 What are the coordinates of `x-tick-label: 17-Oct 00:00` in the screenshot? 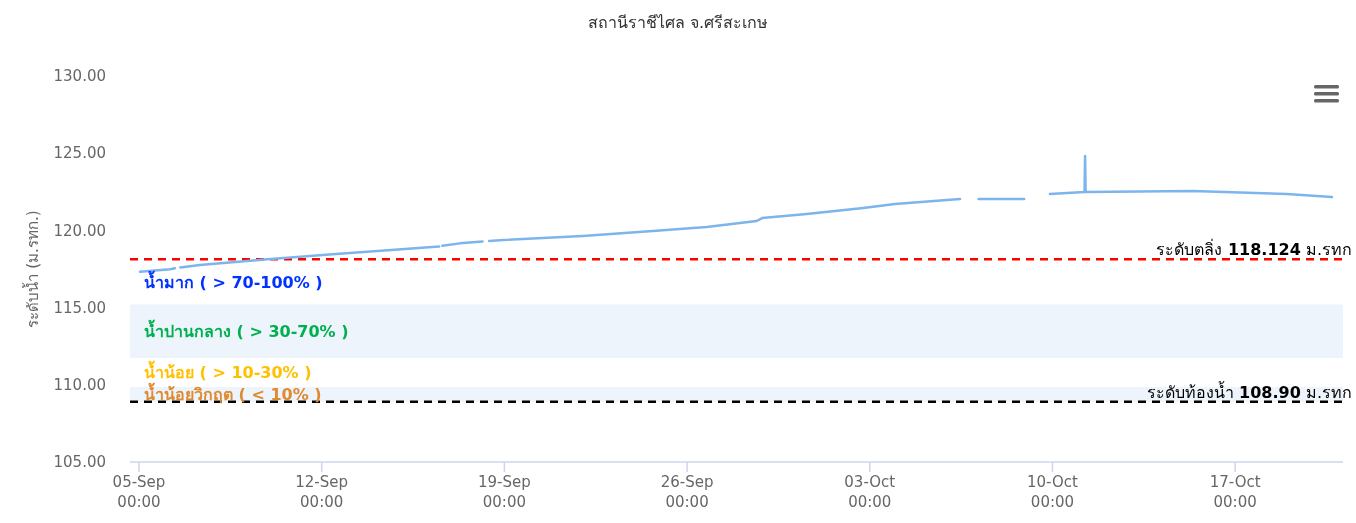 It's located at (1235, 492).